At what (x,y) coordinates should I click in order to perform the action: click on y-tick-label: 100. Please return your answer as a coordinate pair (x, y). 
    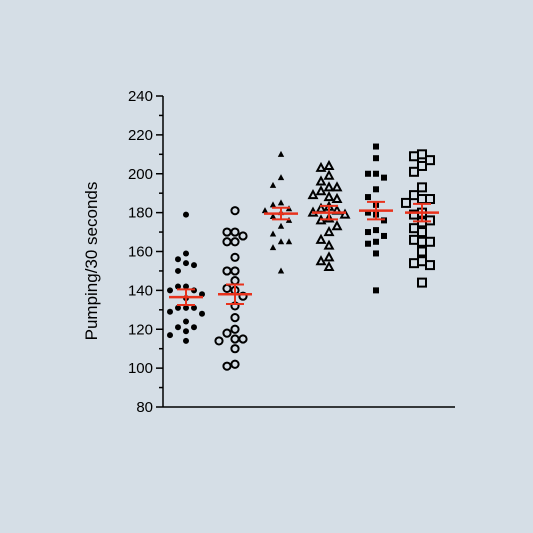
    Looking at the image, I should click on (140, 368).